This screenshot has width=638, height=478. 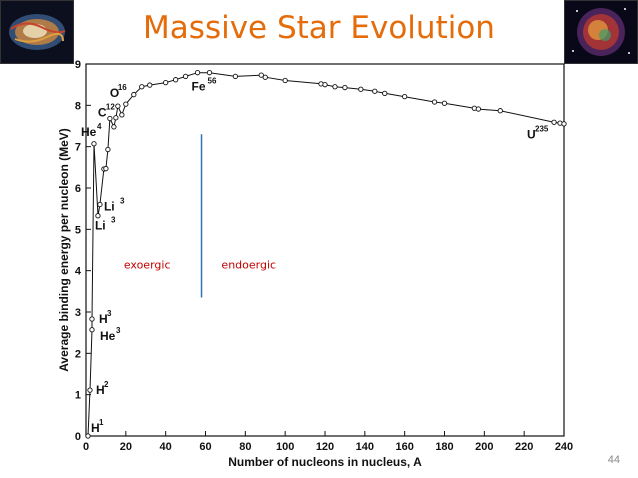 I want to click on nuclide-label: Fe 56, so click(x=204, y=85).